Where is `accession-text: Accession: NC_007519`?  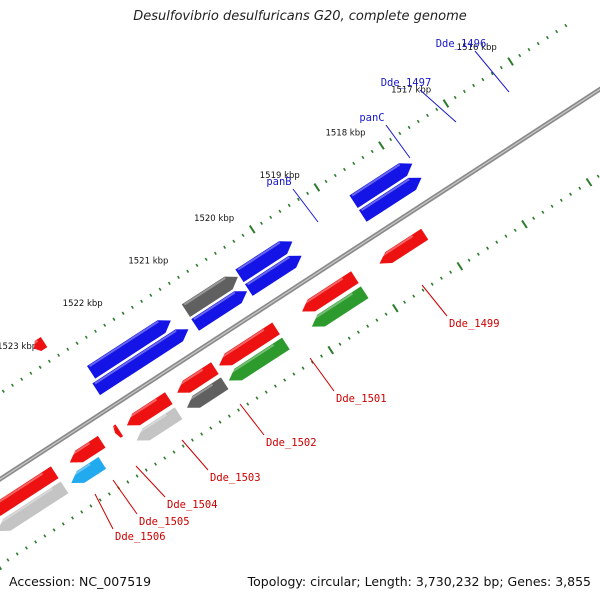 accession-text: Accession: NC_007519 is located at coordinates (80, 581).